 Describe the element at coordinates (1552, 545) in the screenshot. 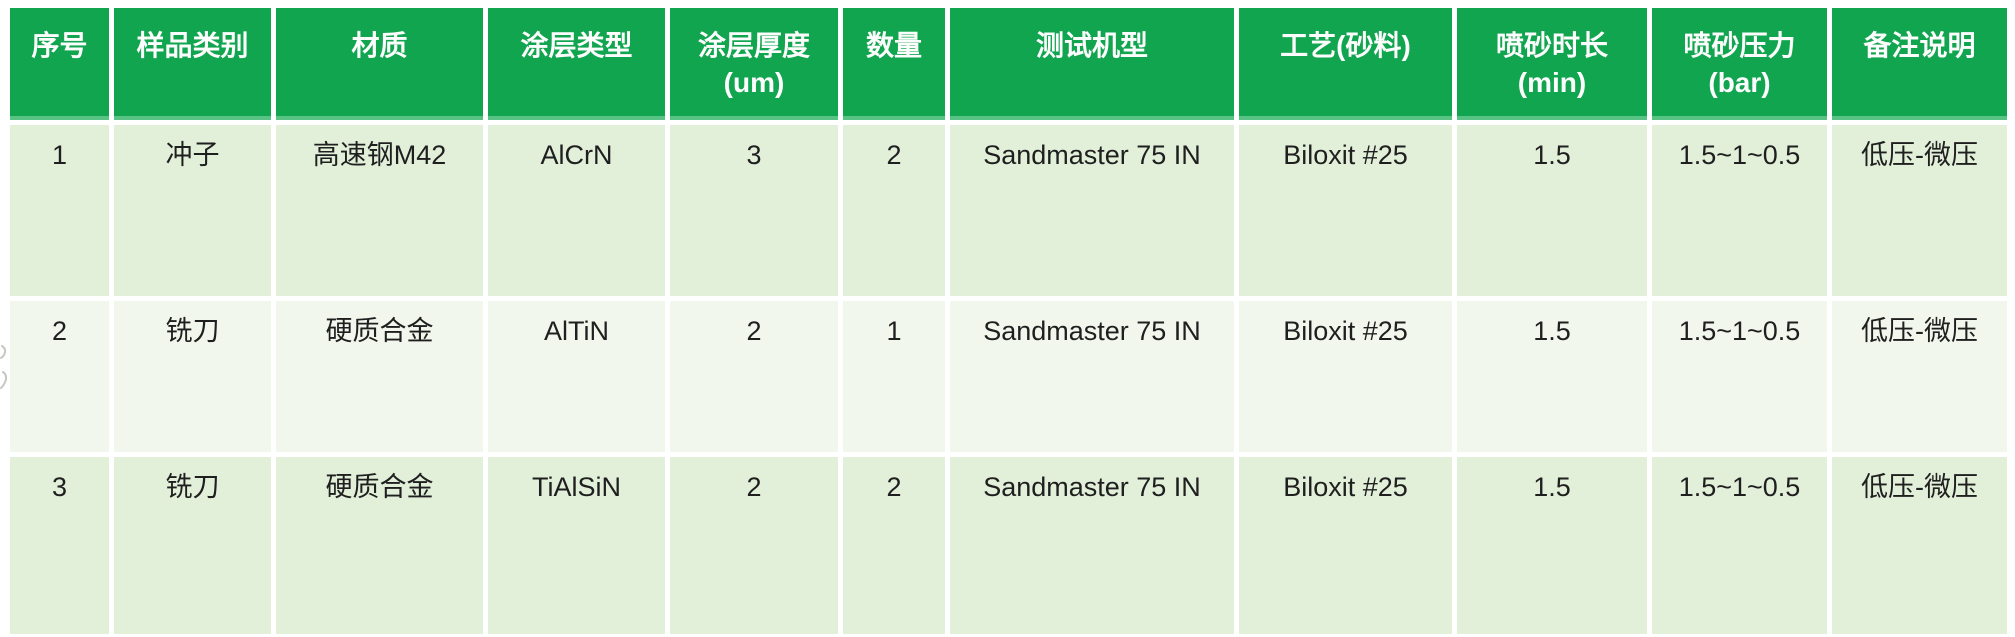

I see `cell-blast-duration-row3: 1.5` at that location.